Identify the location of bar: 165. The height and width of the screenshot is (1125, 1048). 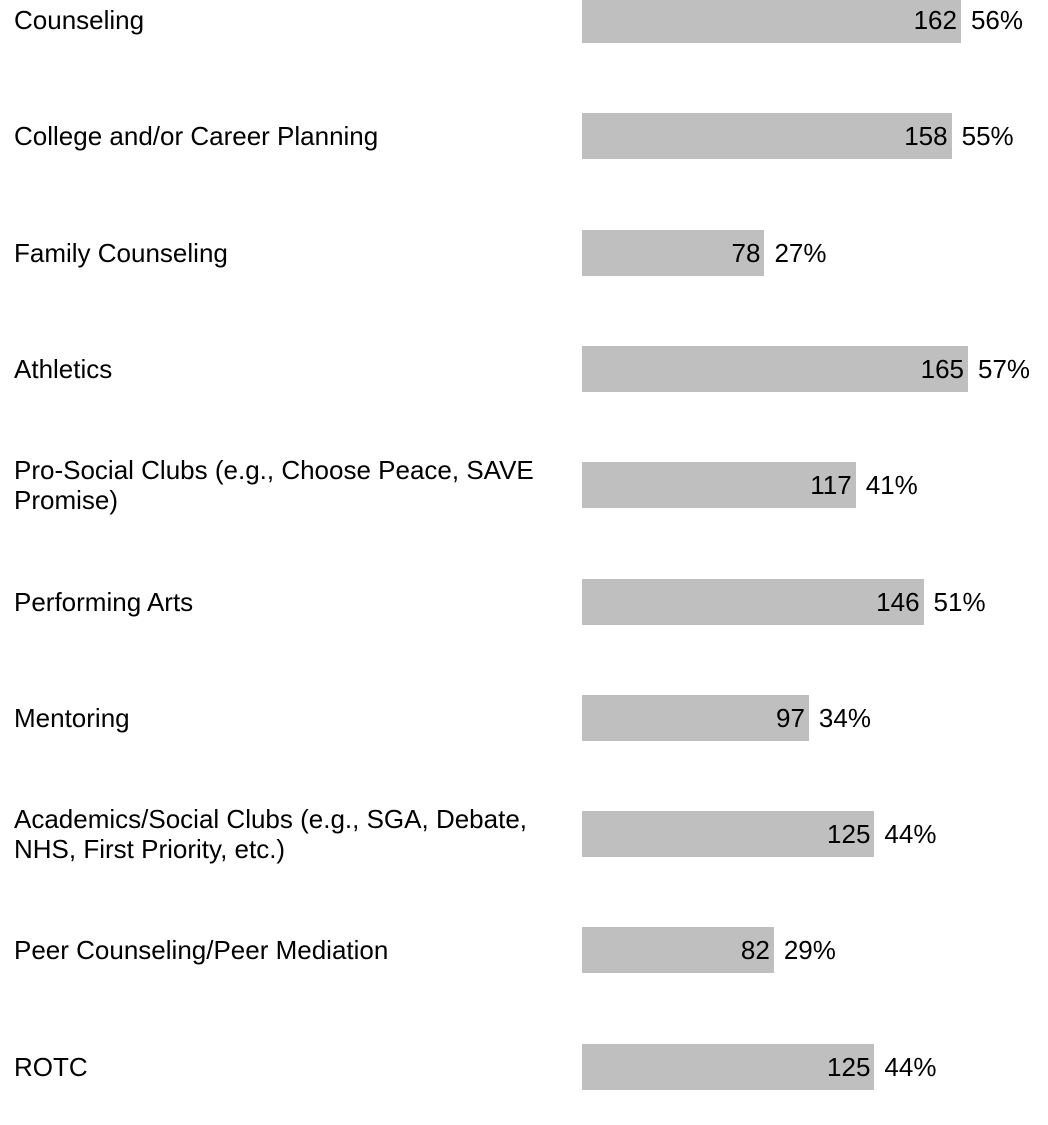
(775, 368).